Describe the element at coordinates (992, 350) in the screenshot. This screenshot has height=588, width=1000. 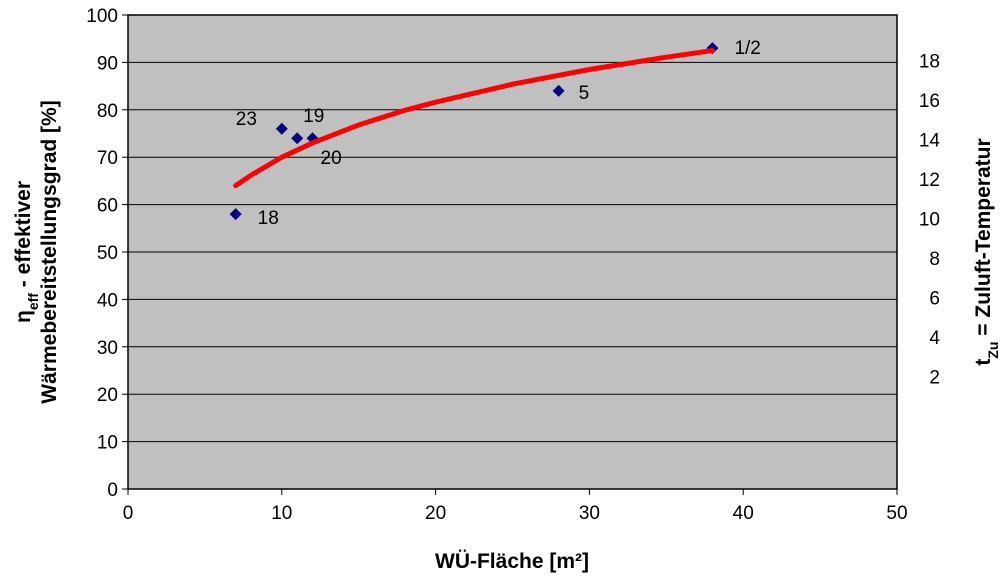
I see `y2-axis-title-part: Zu` at that location.